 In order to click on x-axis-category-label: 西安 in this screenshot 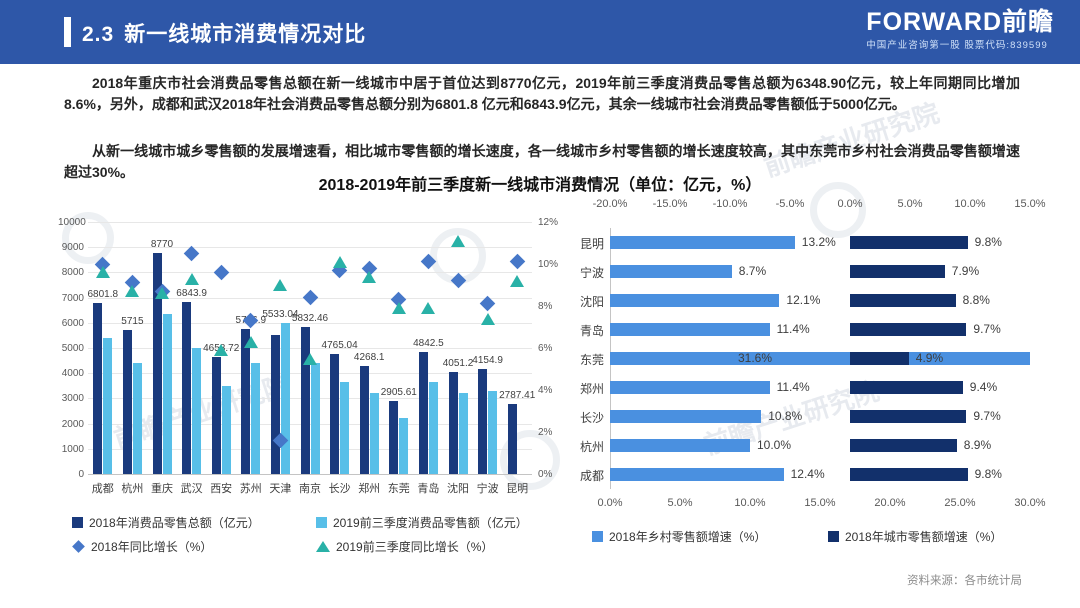, I will do `click(221, 489)`.